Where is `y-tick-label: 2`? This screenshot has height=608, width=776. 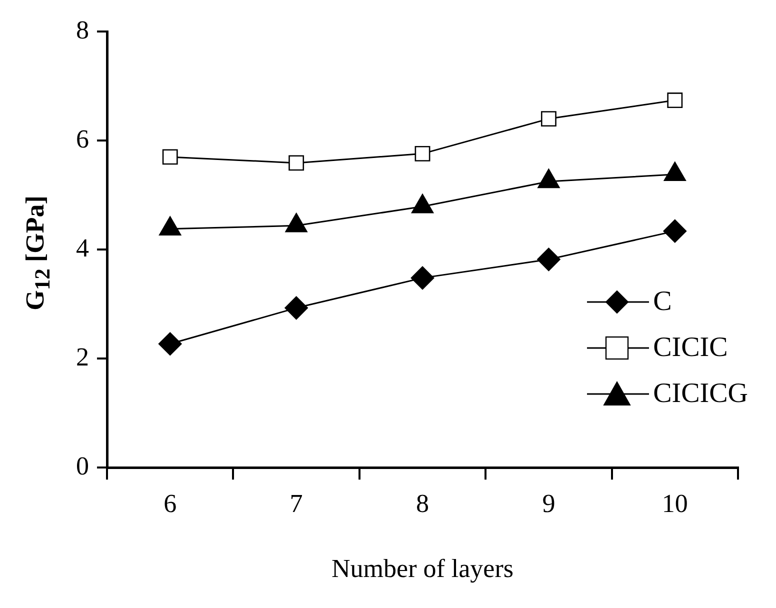
y-tick-label: 2 is located at coordinates (82, 357).